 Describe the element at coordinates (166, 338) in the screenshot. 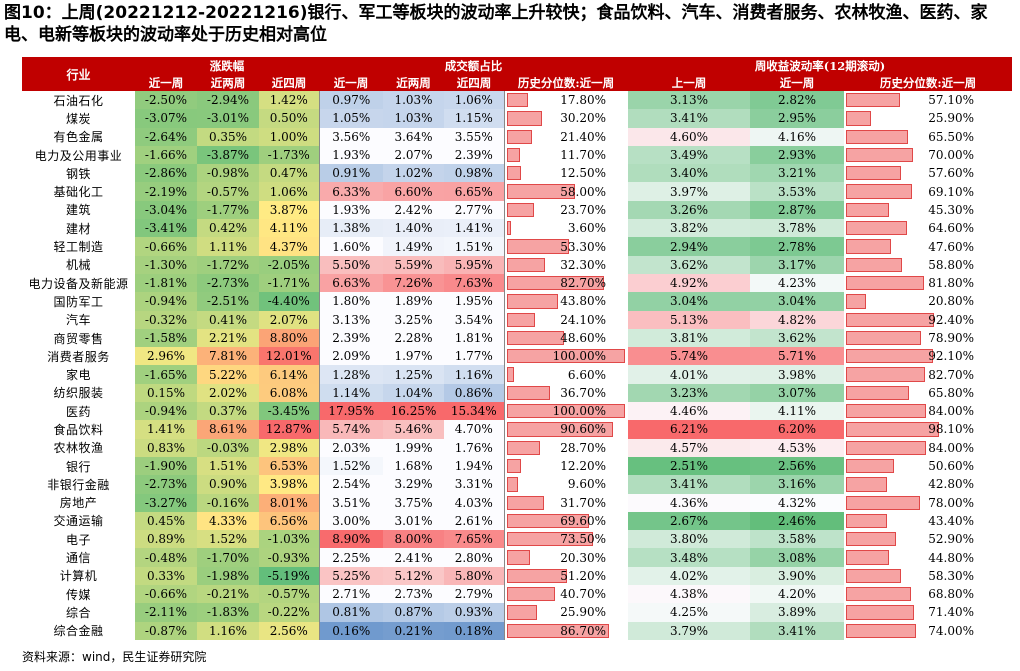

I see `return-cell: -1.58%` at that location.